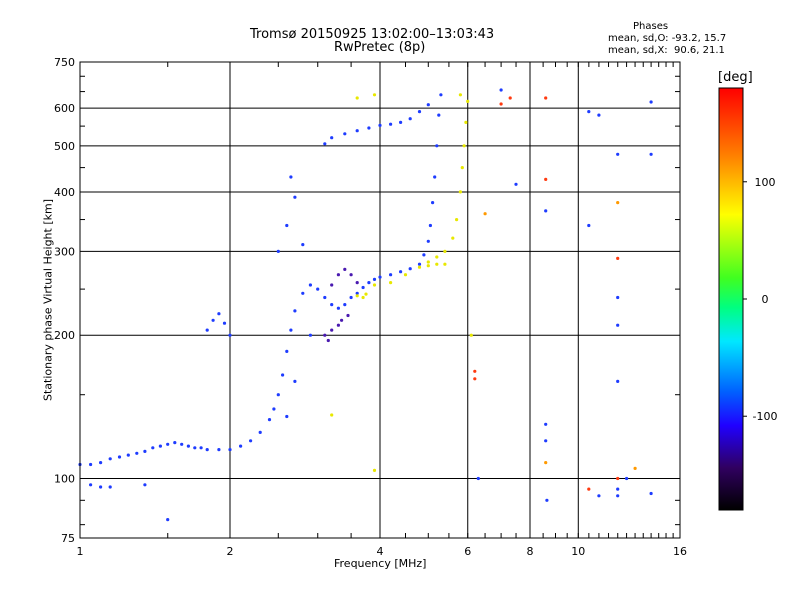 Image resolution: width=800 pixels, height=600 pixels. Describe the element at coordinates (230, 551) in the screenshot. I see `x-tick-label: 2` at that location.